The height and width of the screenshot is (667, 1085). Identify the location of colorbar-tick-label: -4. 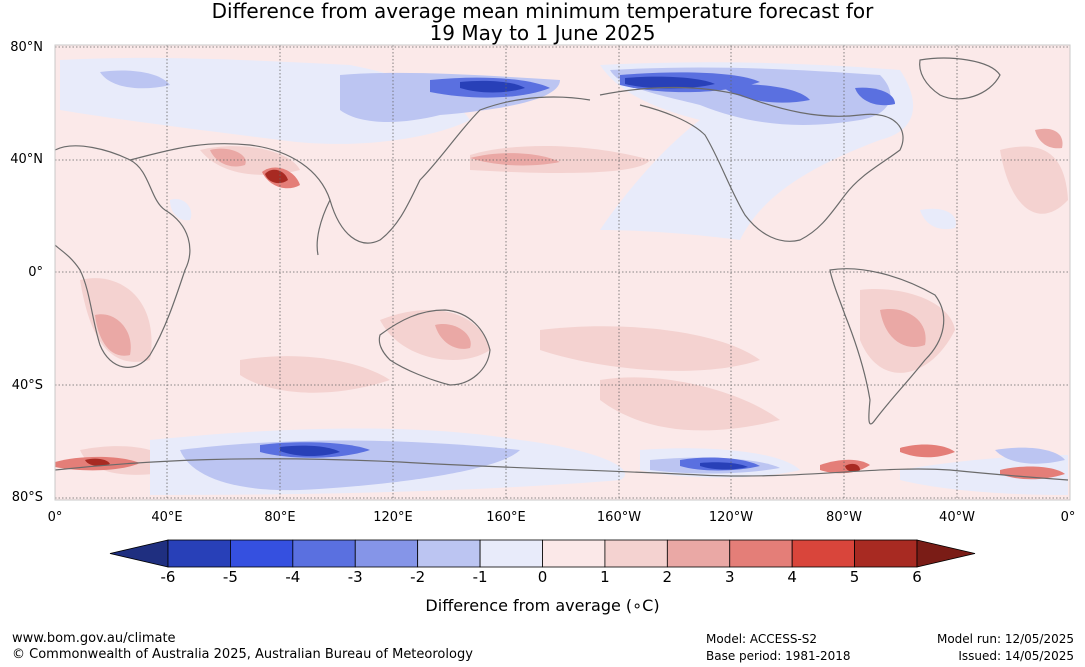
(293, 577).